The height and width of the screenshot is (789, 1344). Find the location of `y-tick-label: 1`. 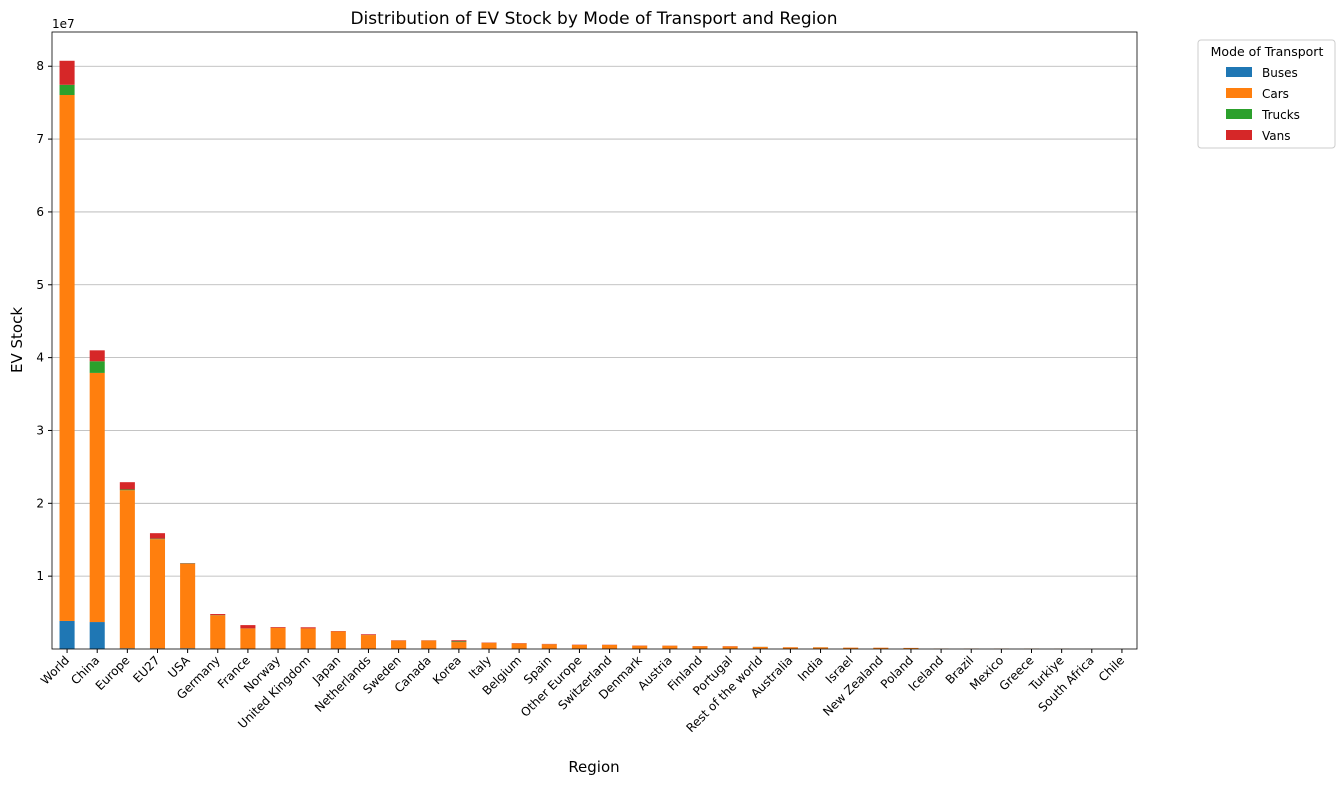

y-tick-label: 1 is located at coordinates (40, 576).